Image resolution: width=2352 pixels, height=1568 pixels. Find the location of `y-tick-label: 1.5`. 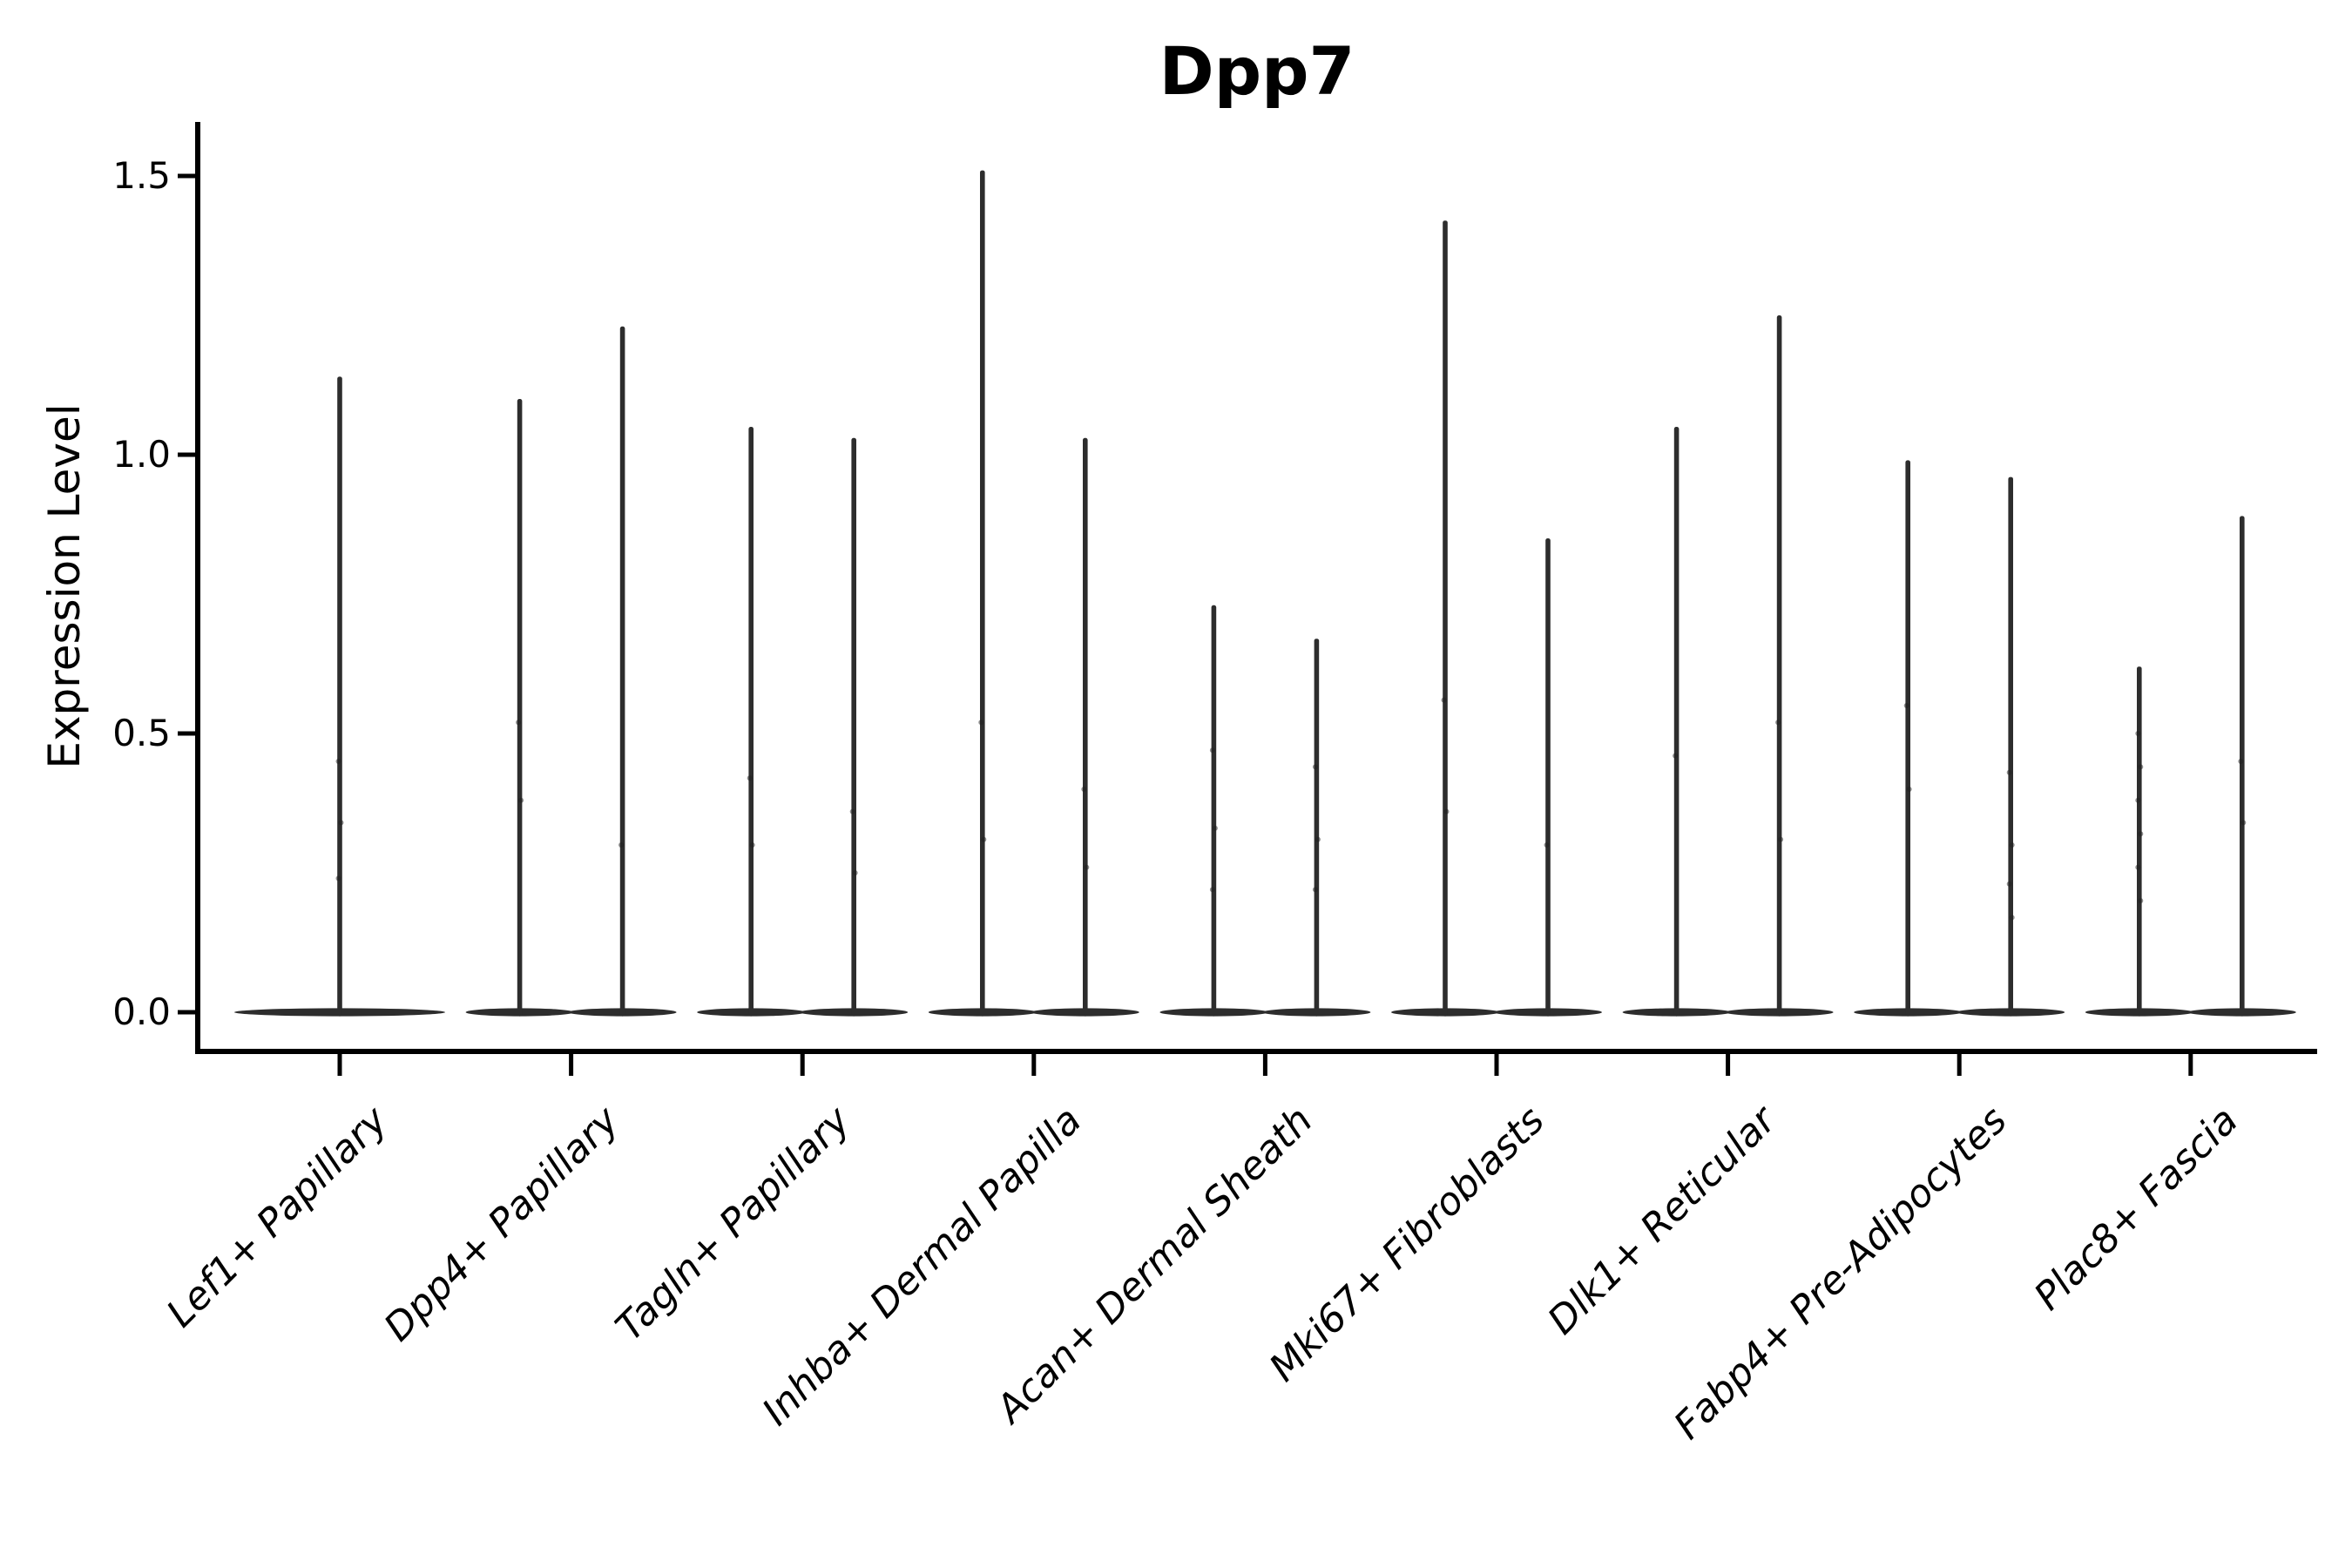

y-tick-label: 1.5 is located at coordinates (141, 175).